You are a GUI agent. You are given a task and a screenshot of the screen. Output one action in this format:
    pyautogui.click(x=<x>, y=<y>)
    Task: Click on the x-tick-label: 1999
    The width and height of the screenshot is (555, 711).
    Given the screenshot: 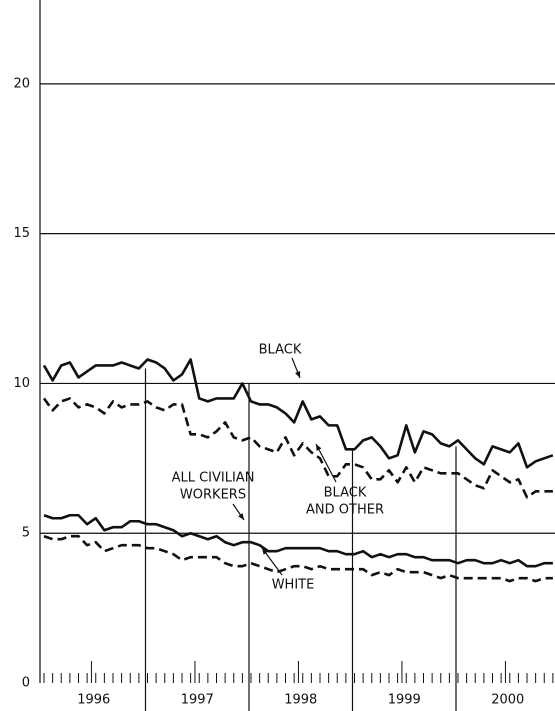 What is the action you would take?
    pyautogui.click(x=404, y=700)
    